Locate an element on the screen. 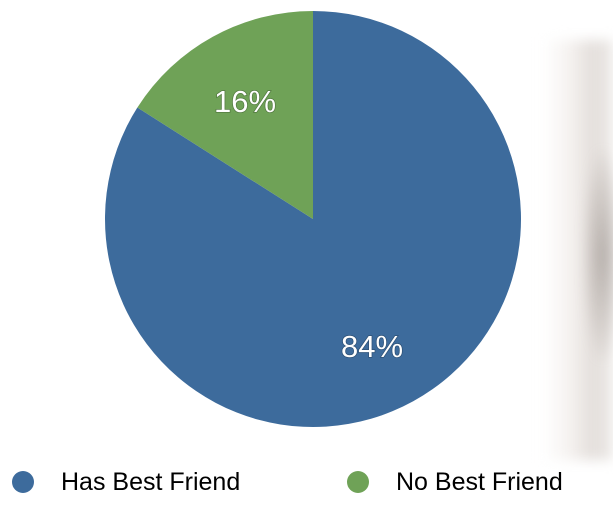 The image size is (613, 507). chart-legend: Has Best Friend No Best Friend is located at coordinates (306, 482).